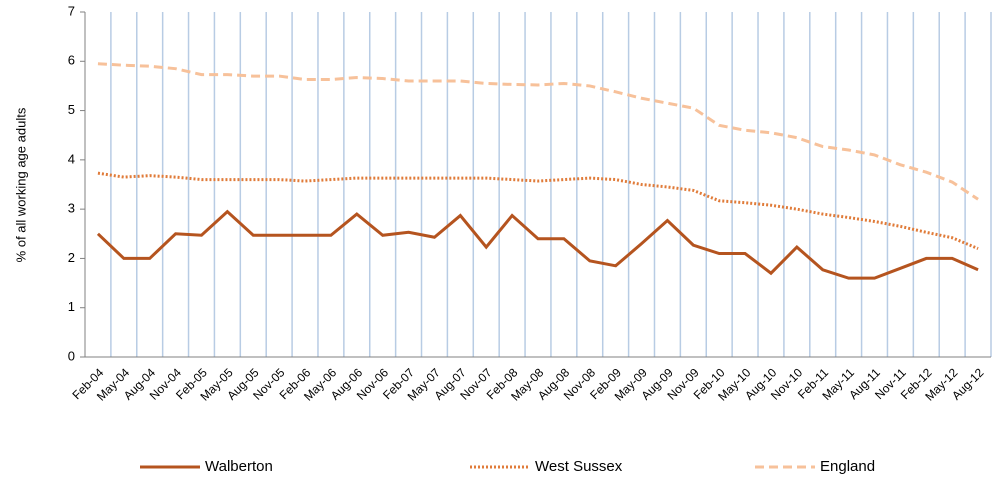 The width and height of the screenshot is (1004, 488). Describe the element at coordinates (239, 466) in the screenshot. I see `legend-label: Walberton` at that location.